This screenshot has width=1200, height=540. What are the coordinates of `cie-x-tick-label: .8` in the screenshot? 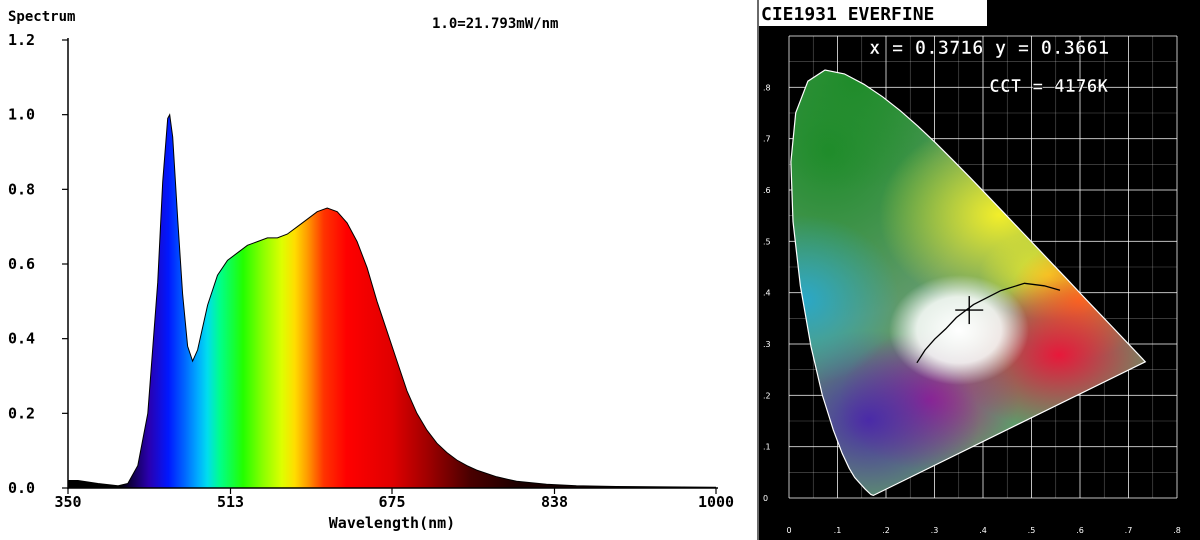 It's located at (1177, 530).